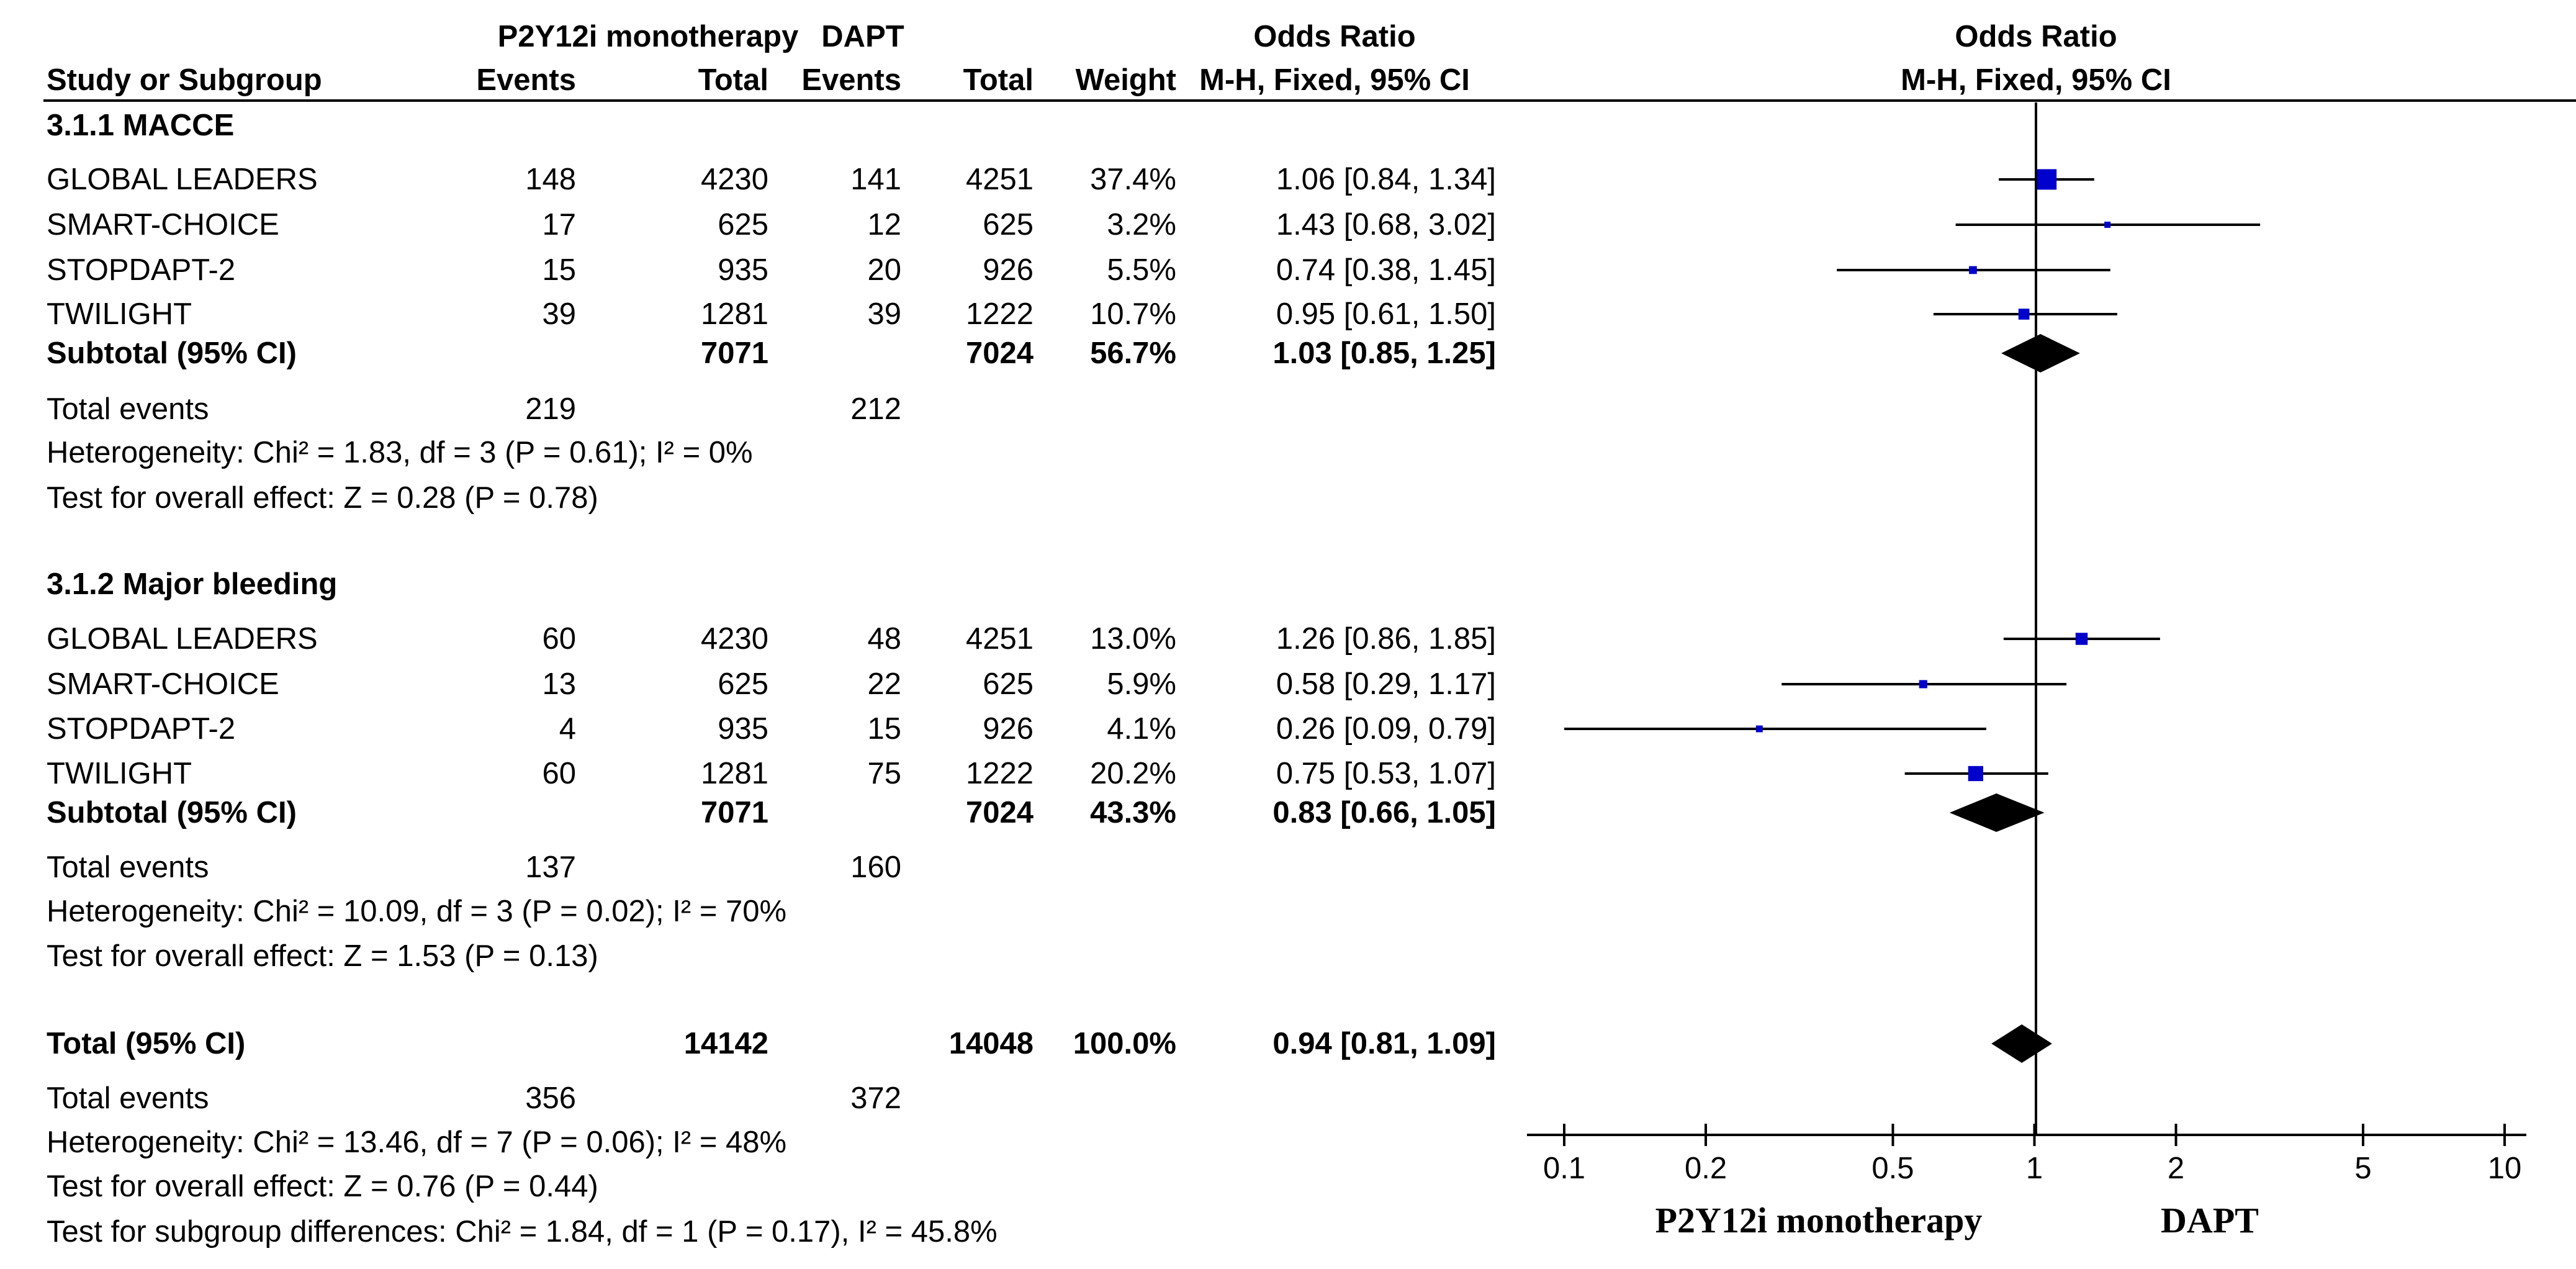 This screenshot has width=2576, height=1269. What do you see at coordinates (1564, 1168) in the screenshot?
I see `x-tick-label: 0.1` at bounding box center [1564, 1168].